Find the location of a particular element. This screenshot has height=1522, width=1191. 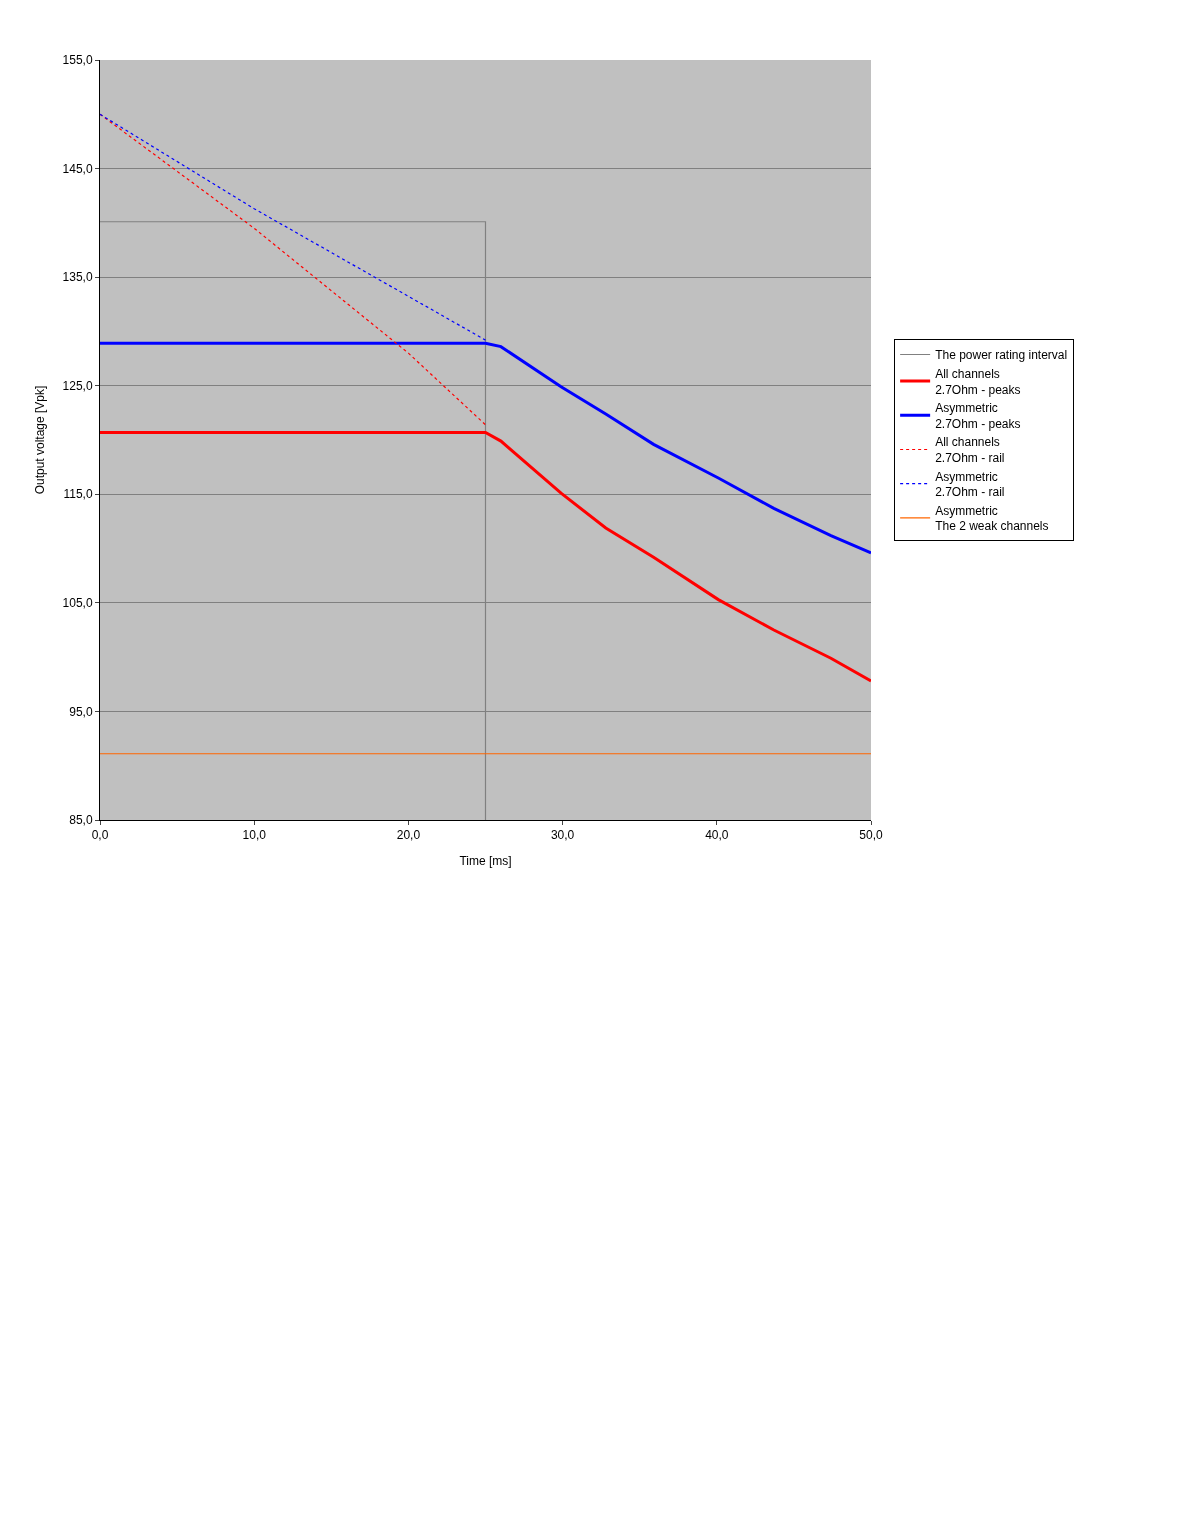

x-tick-label: 10,0 is located at coordinates (254, 835).